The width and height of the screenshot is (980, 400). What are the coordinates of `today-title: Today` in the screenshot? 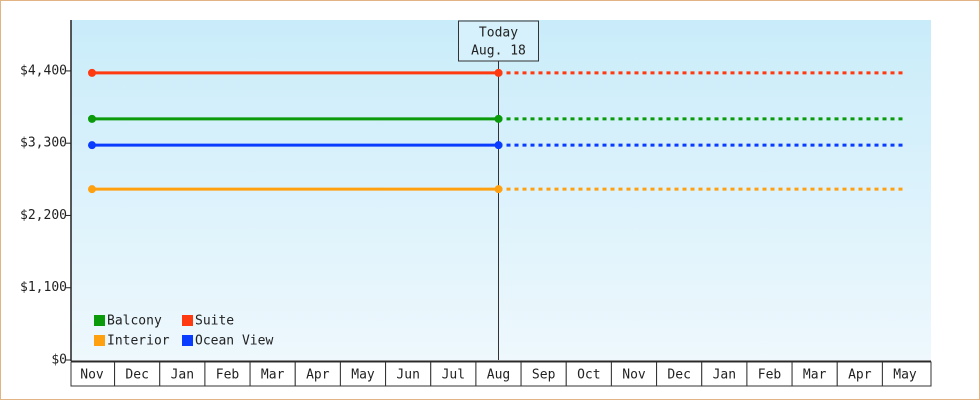 It's located at (498, 33).